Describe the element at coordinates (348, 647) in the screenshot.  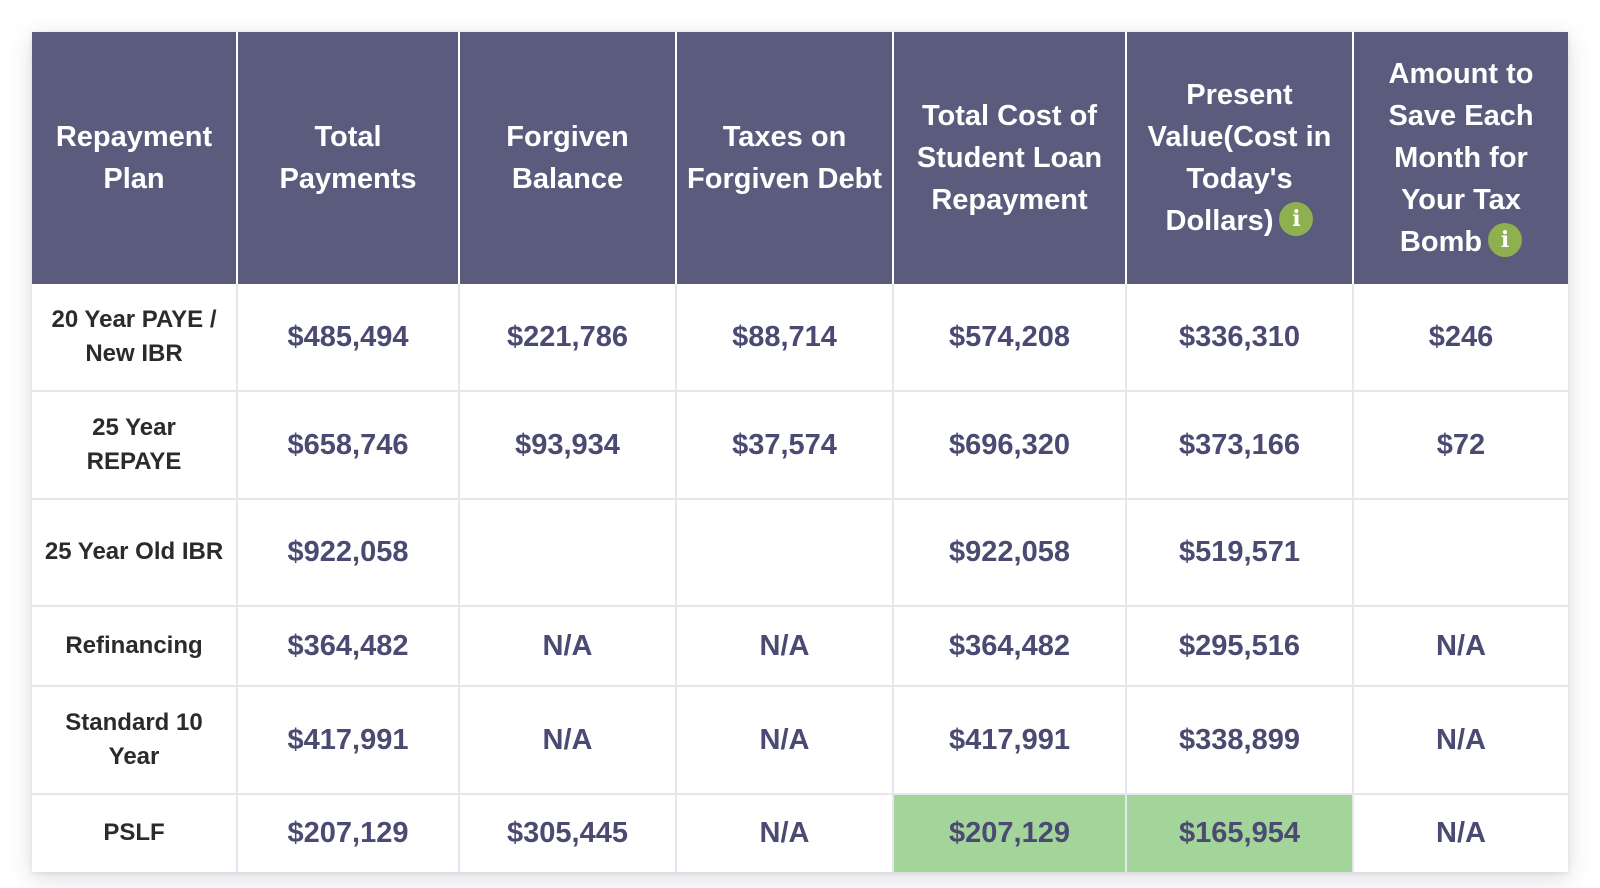
I see `total-payments-cell: $364,482` at that location.